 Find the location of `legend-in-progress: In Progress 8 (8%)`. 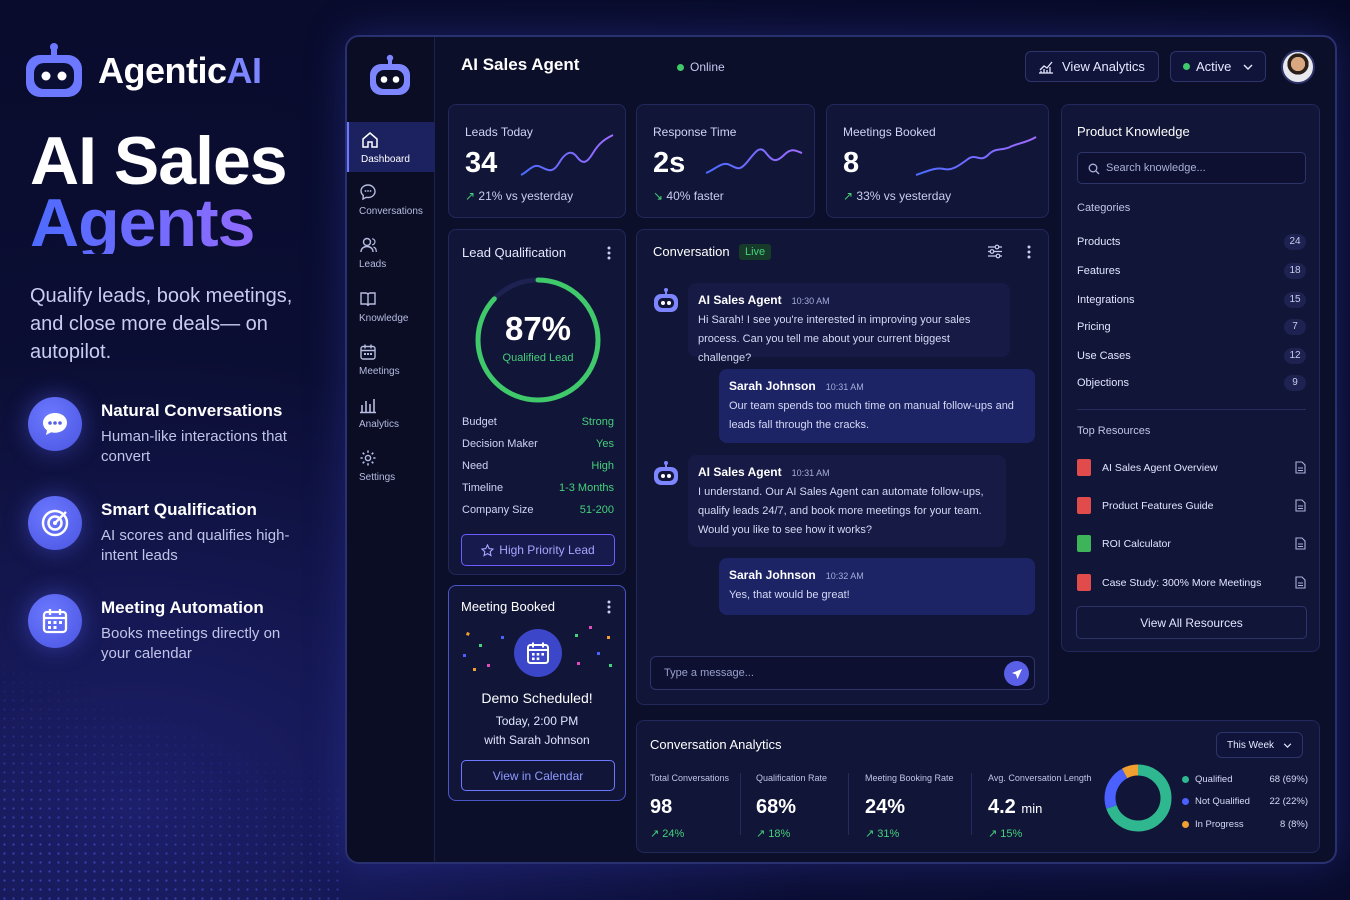

legend-in-progress: In Progress 8 (8%) is located at coordinates (1245, 824).